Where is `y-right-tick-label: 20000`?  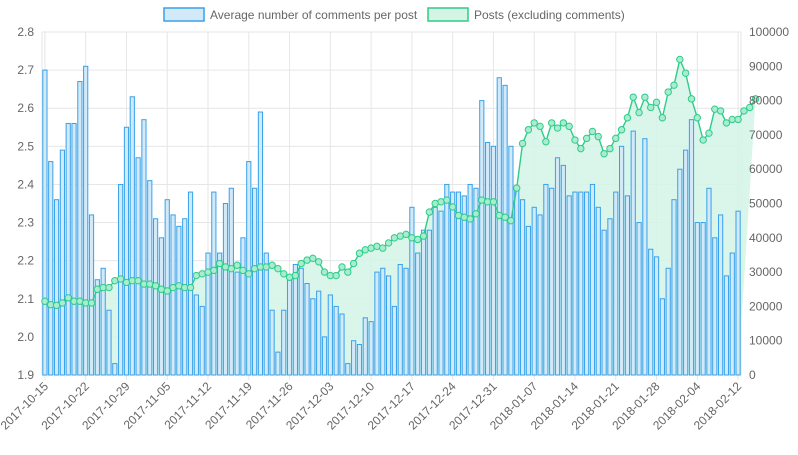 y-right-tick-label: 20000 is located at coordinates (766, 306).